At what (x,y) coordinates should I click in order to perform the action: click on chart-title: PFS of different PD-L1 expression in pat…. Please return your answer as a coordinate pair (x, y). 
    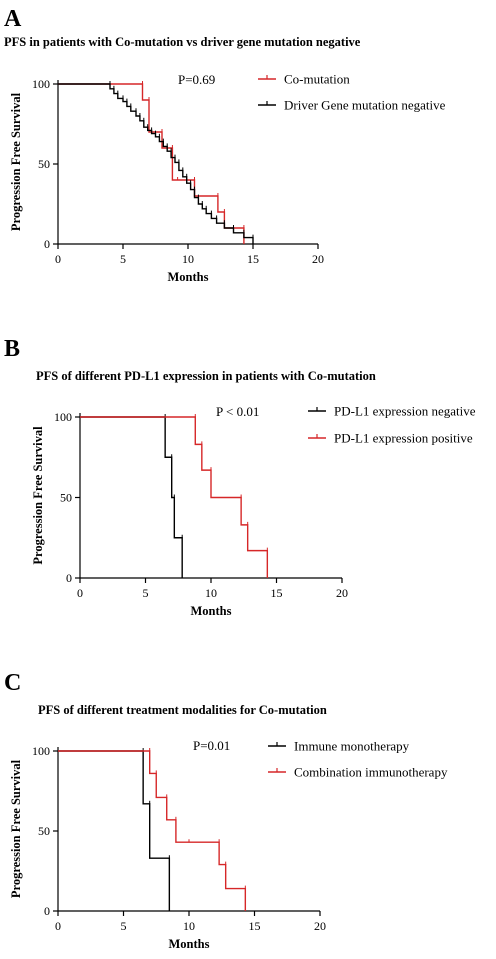
    Looking at the image, I should click on (206, 376).